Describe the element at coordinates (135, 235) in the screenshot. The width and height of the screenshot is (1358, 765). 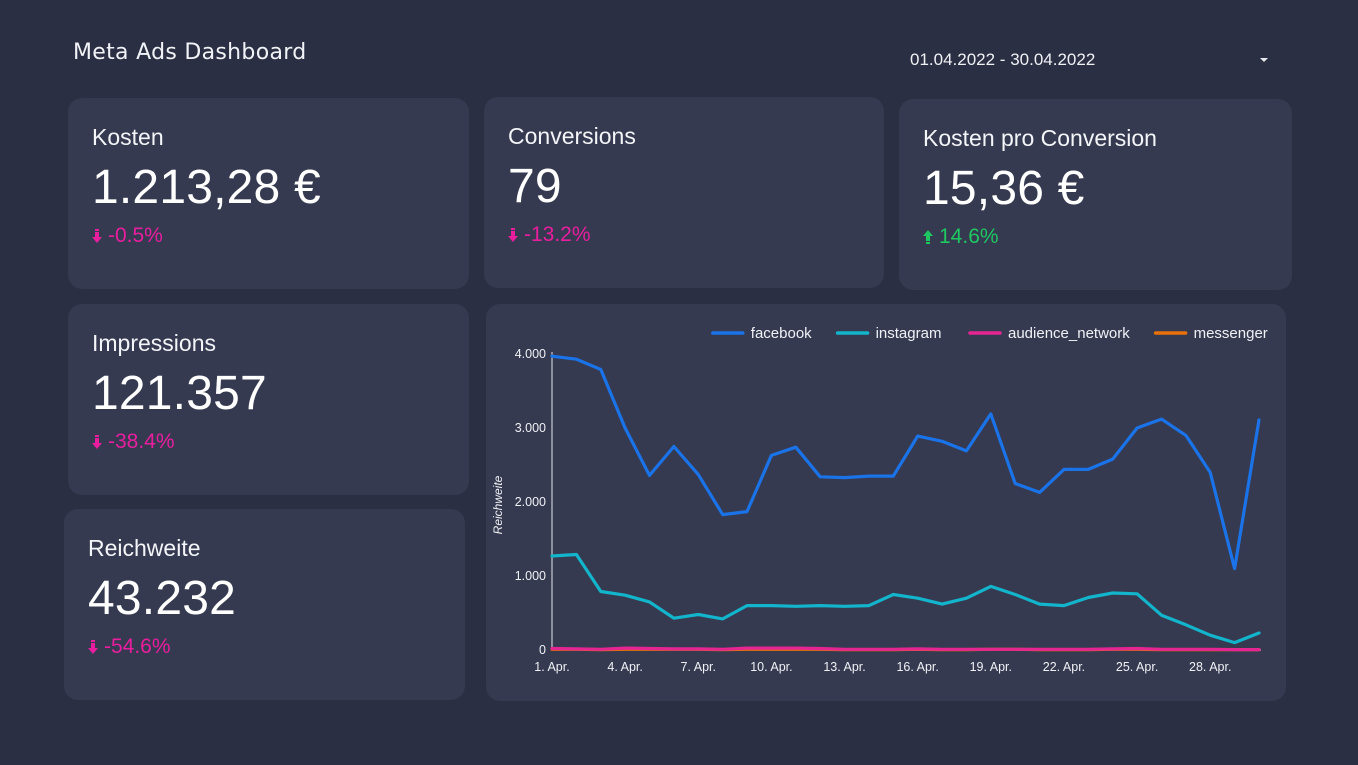
I see `kpi-delta-value: -0.5%` at that location.